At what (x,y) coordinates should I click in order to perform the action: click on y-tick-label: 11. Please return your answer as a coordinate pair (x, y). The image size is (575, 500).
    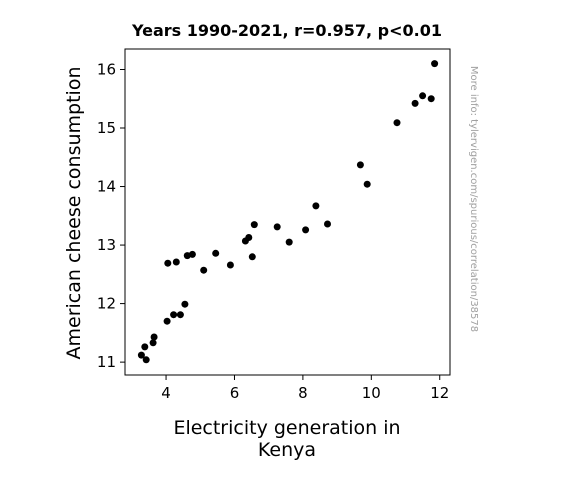
    Looking at the image, I should click on (106, 362).